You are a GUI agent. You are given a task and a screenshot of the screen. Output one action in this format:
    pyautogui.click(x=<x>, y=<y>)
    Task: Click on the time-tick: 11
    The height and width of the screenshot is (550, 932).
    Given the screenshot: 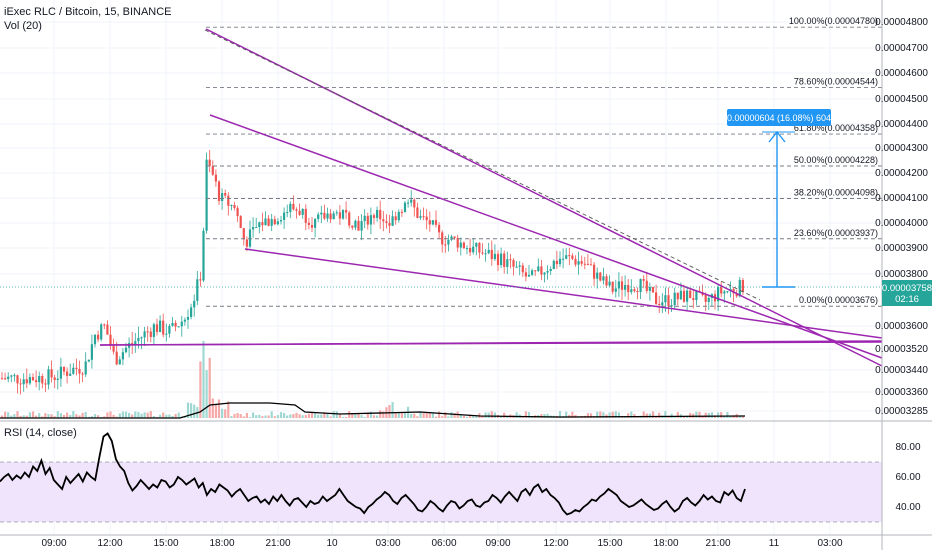 What is the action you would take?
    pyautogui.click(x=774, y=543)
    